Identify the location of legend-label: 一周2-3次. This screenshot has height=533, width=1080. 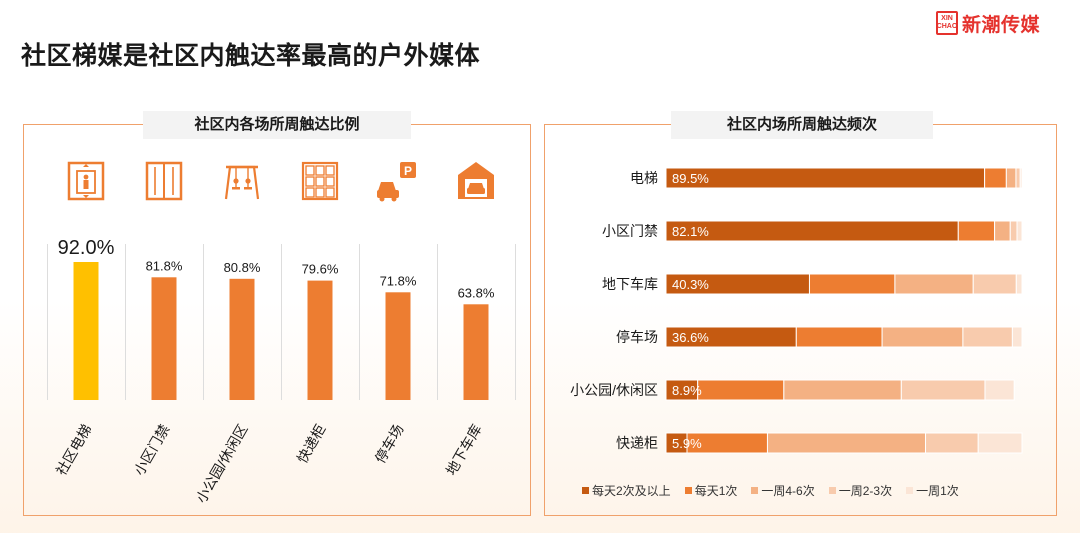
(865, 491).